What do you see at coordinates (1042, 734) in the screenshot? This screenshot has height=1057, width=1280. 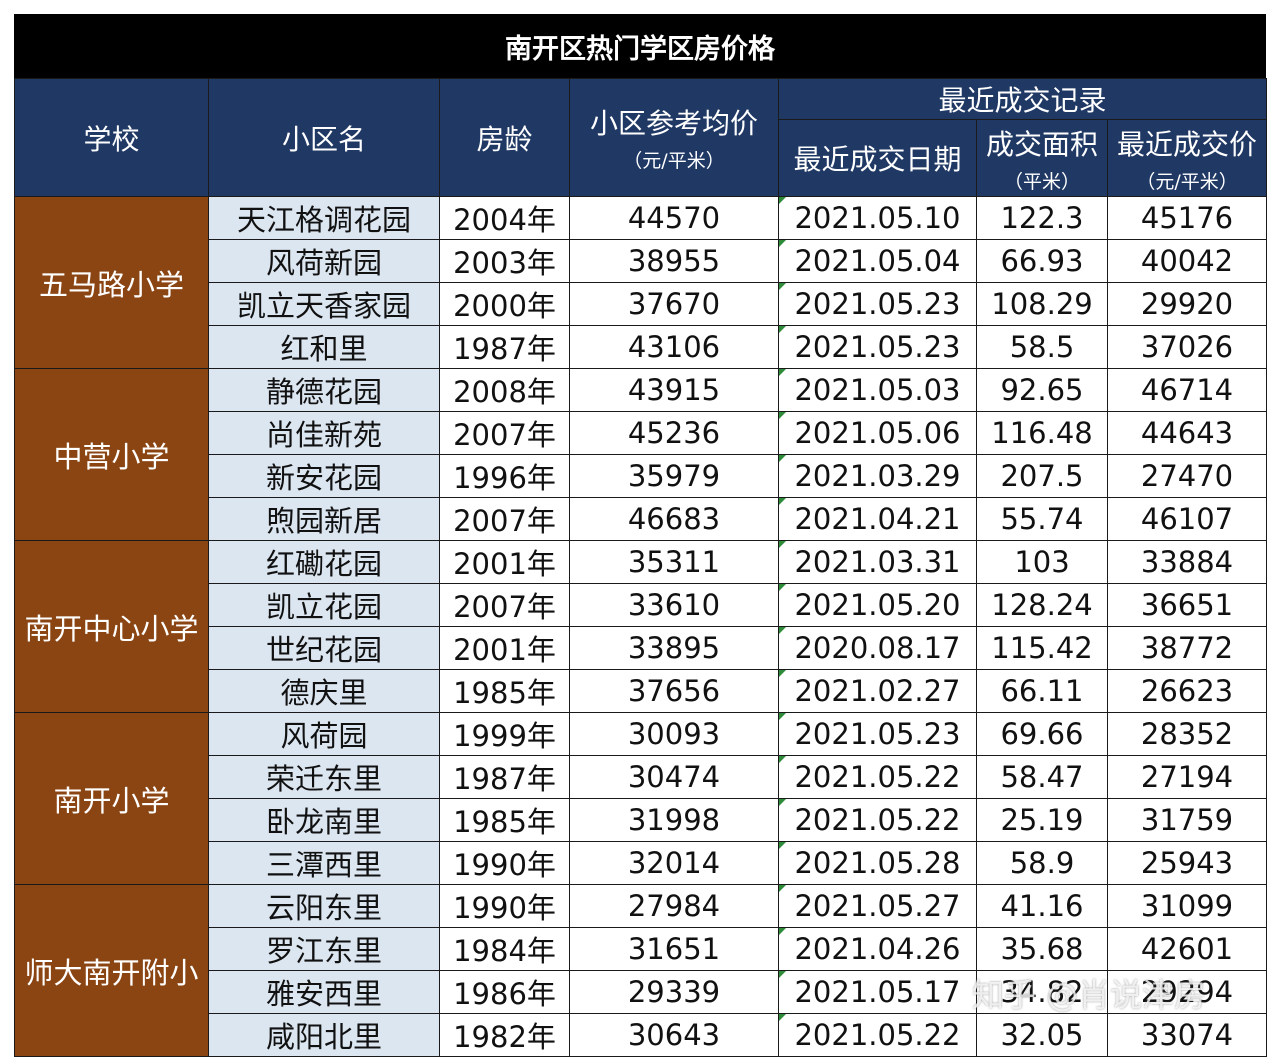 I see `deal-area-cell: 69.66` at bounding box center [1042, 734].